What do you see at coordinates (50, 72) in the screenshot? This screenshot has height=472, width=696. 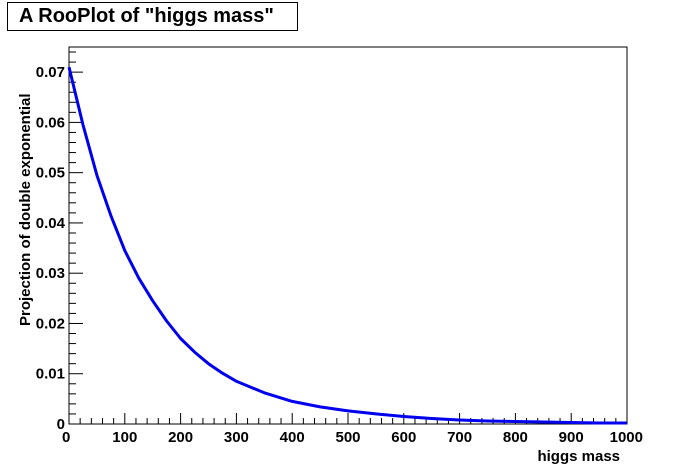 I see `y-tick-label: 0.07` at bounding box center [50, 72].